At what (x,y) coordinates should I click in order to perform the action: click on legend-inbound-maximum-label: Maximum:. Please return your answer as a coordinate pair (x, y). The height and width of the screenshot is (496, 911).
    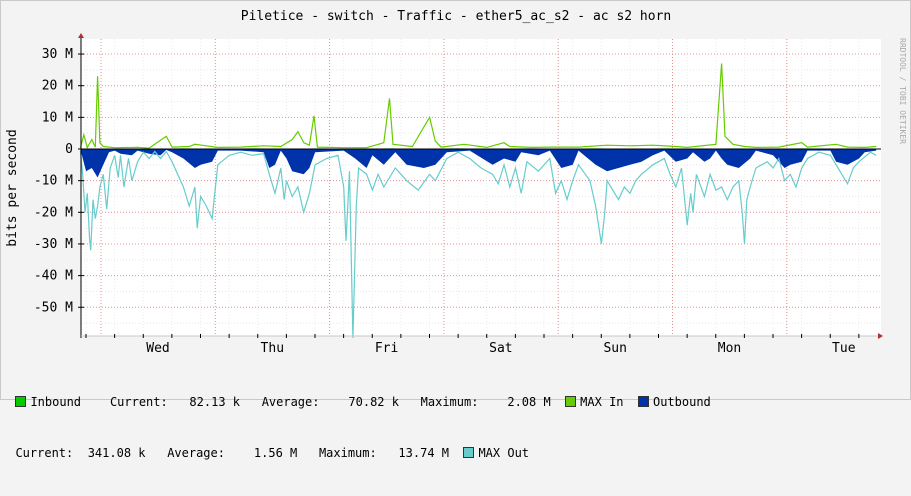
    Looking at the image, I should click on (449, 402).